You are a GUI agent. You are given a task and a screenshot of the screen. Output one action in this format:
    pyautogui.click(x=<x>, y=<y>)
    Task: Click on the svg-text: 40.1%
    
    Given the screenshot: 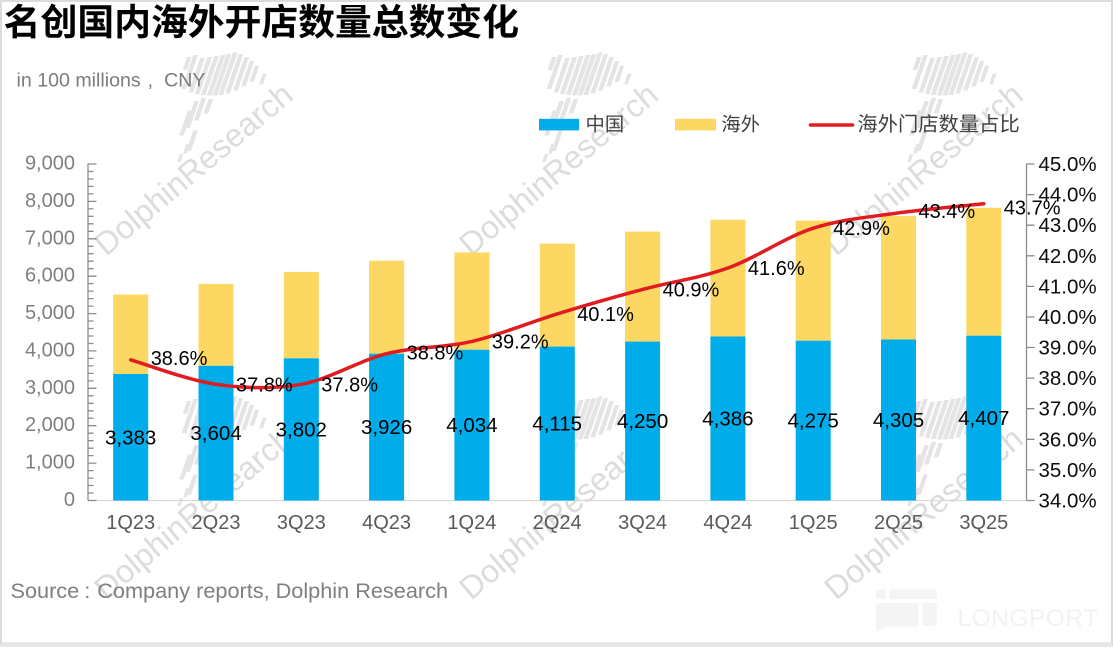 What is the action you would take?
    pyautogui.click(x=605, y=315)
    